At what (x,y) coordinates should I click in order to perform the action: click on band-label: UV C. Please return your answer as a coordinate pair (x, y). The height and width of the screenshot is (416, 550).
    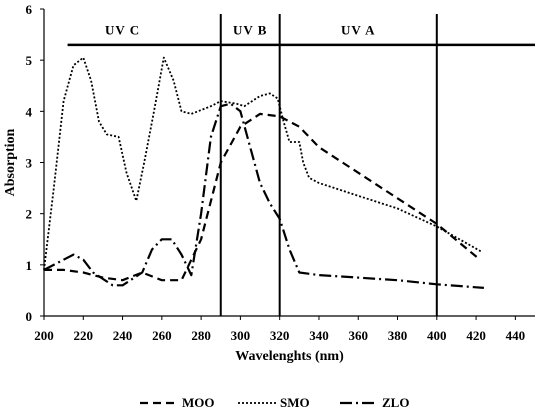
    Looking at the image, I should click on (122, 29).